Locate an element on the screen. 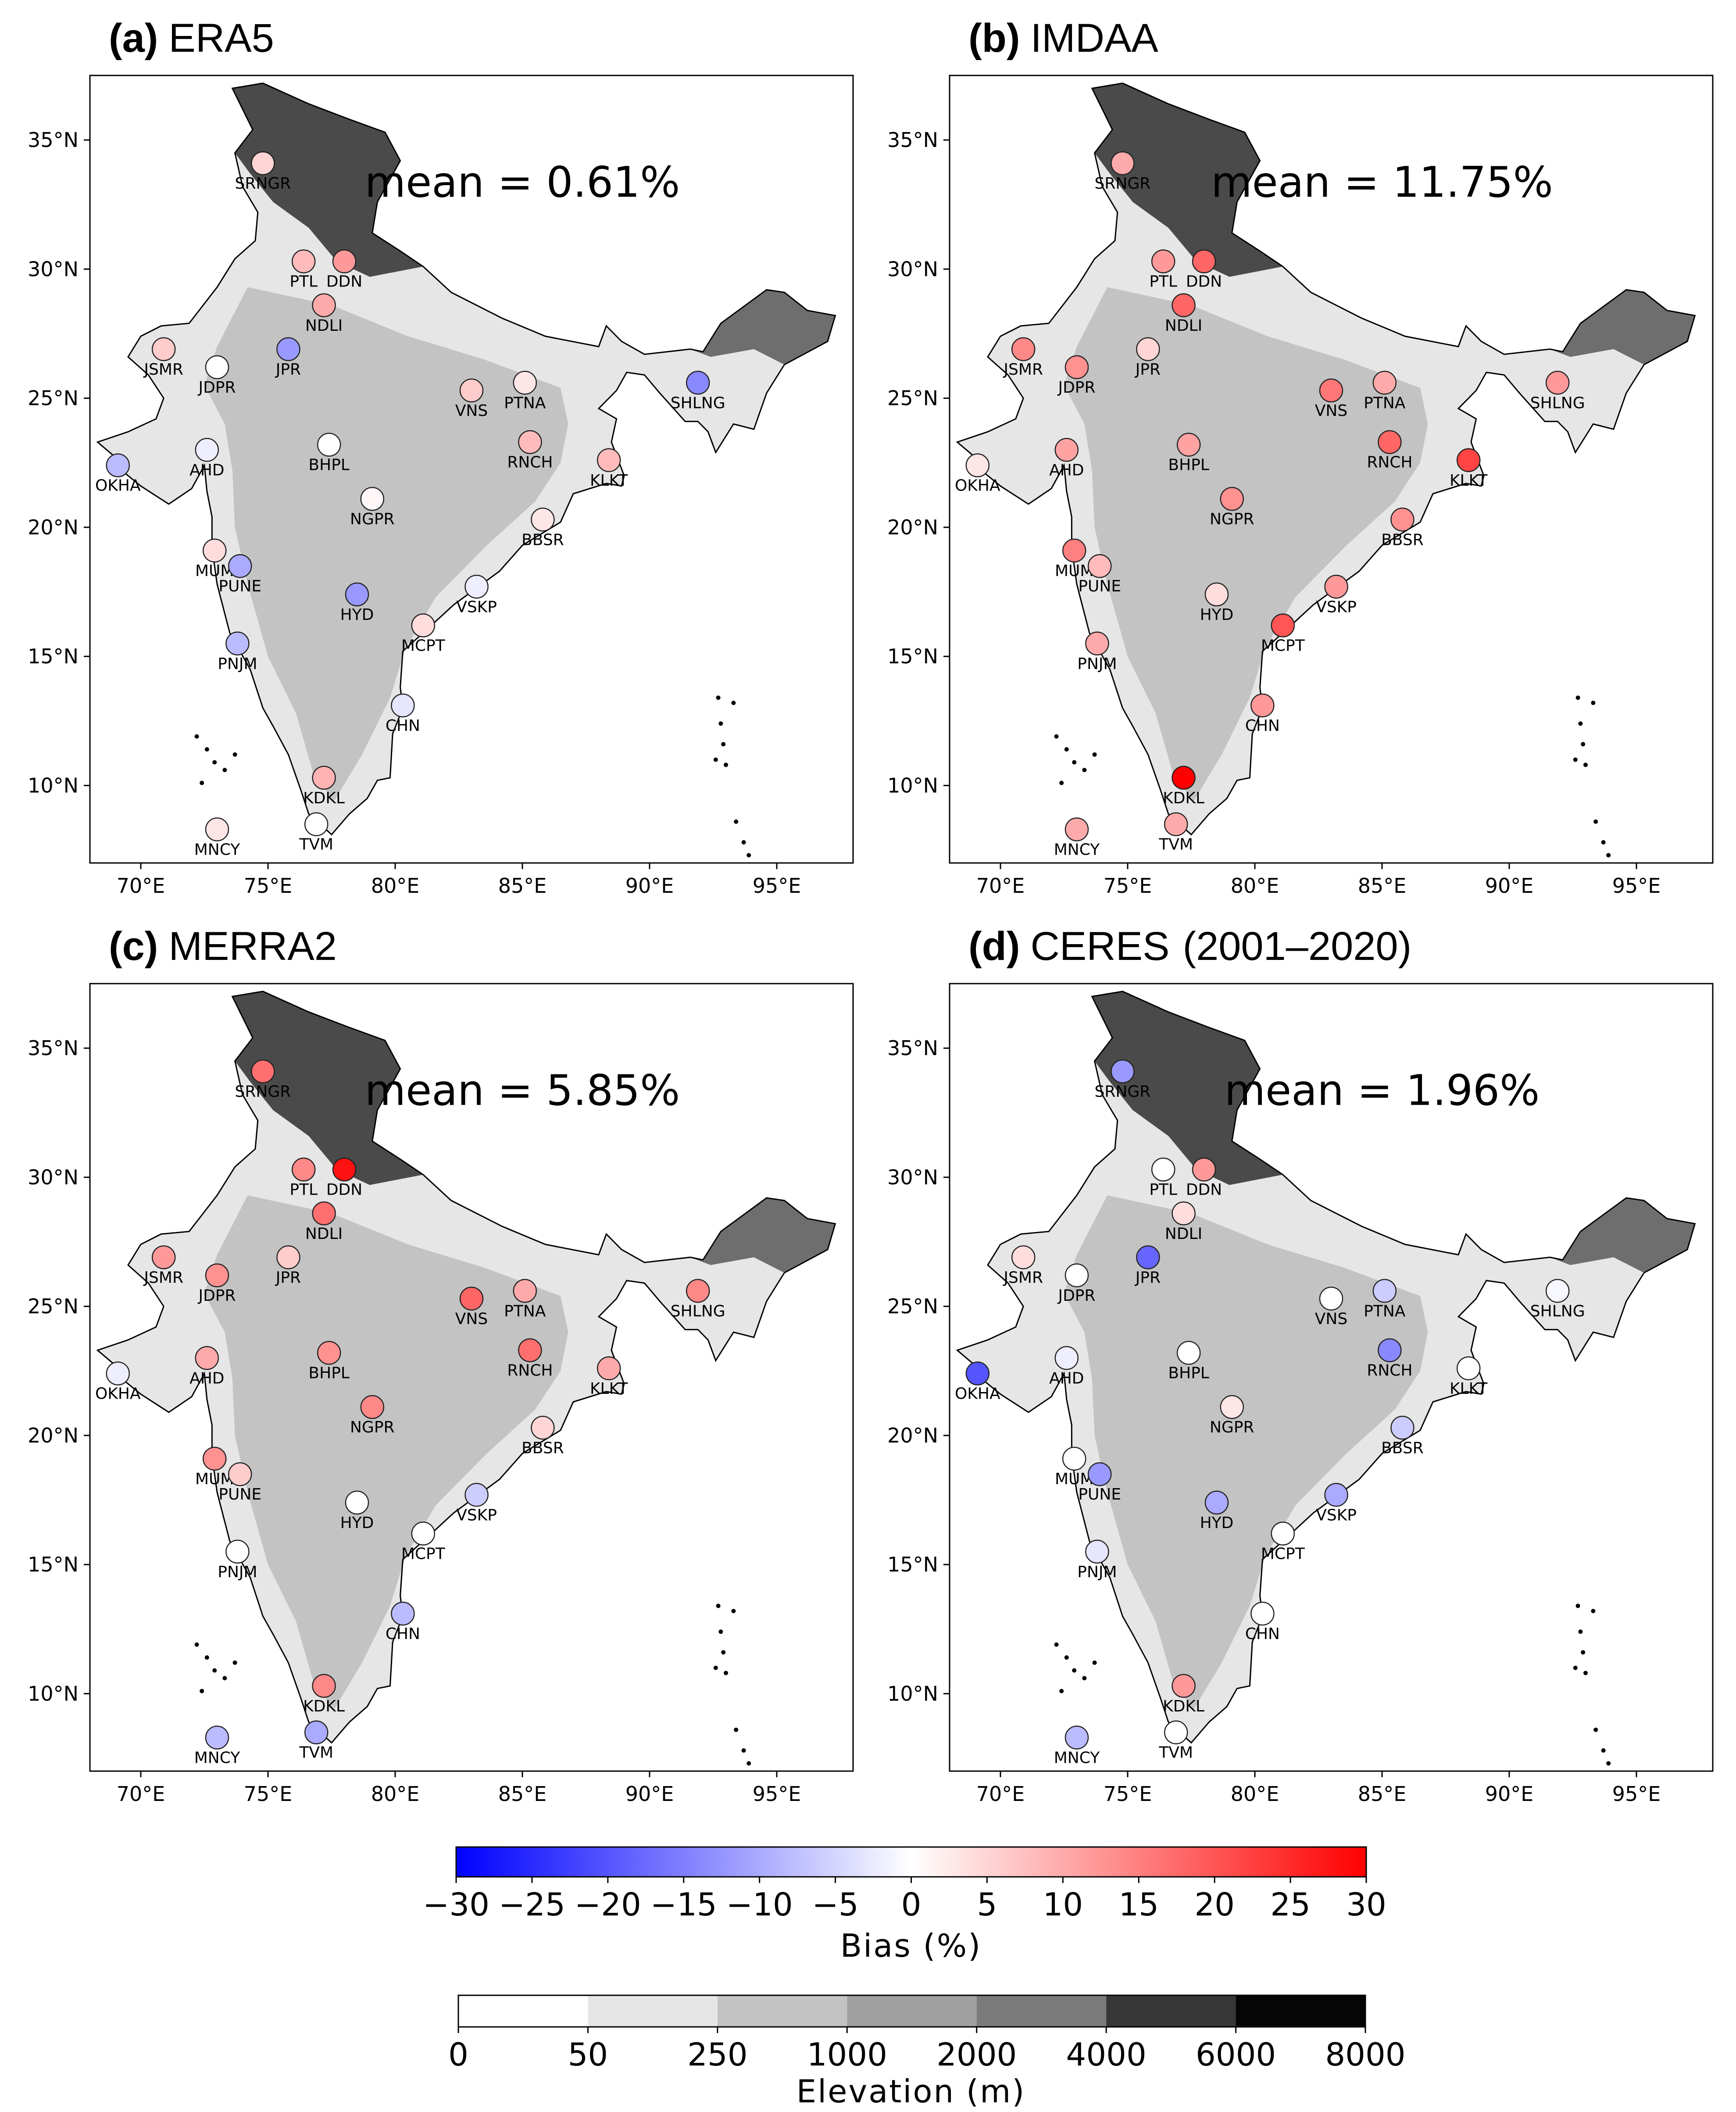 This screenshot has height=2112, width=1736. y-tick-label: 20°N is located at coordinates (912, 1435).